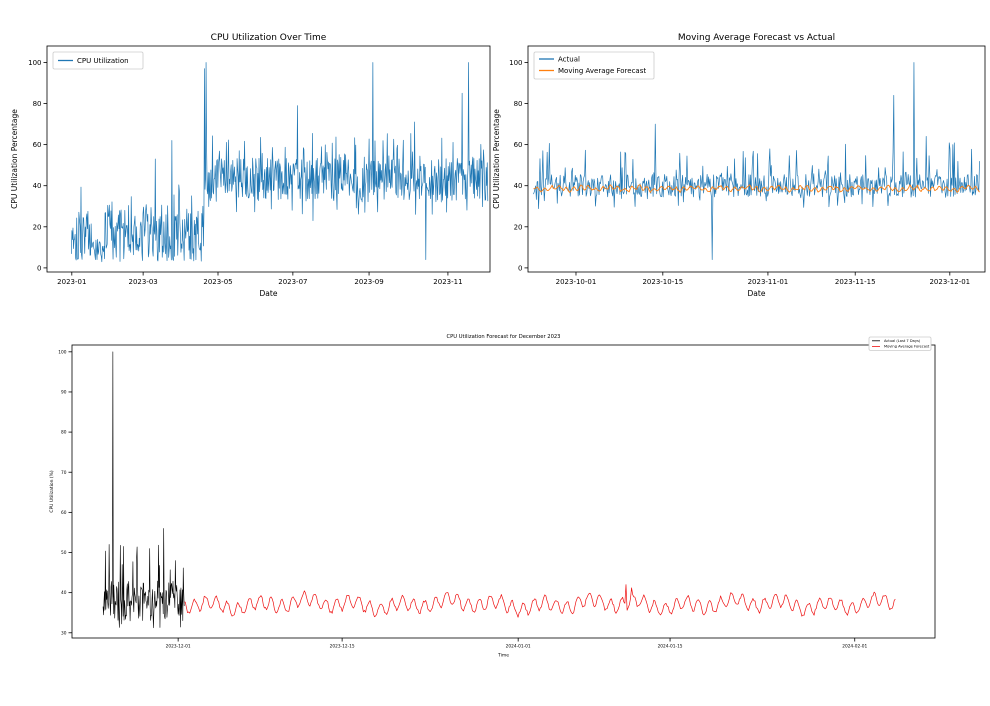  What do you see at coordinates (64, 393) in the screenshot?
I see `y-tick-label: 90` at bounding box center [64, 393].